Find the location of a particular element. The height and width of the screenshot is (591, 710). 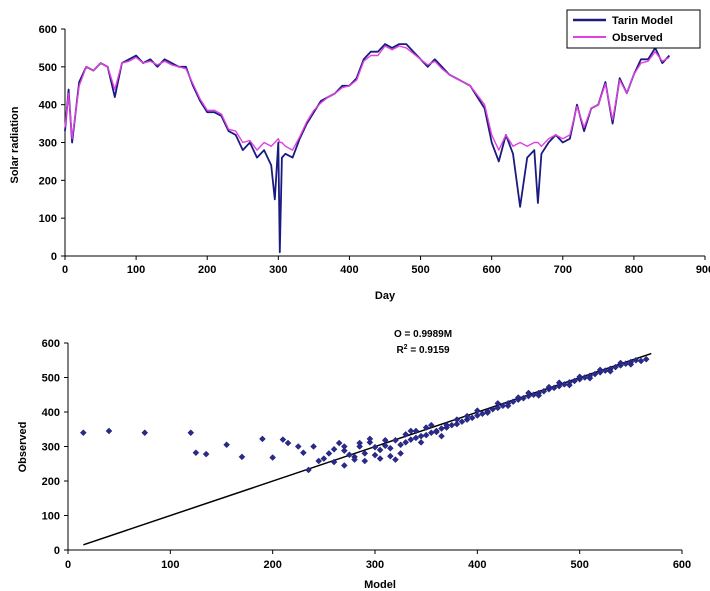

scatter-y-axis-label: Observed is located at coordinates (23, 447).